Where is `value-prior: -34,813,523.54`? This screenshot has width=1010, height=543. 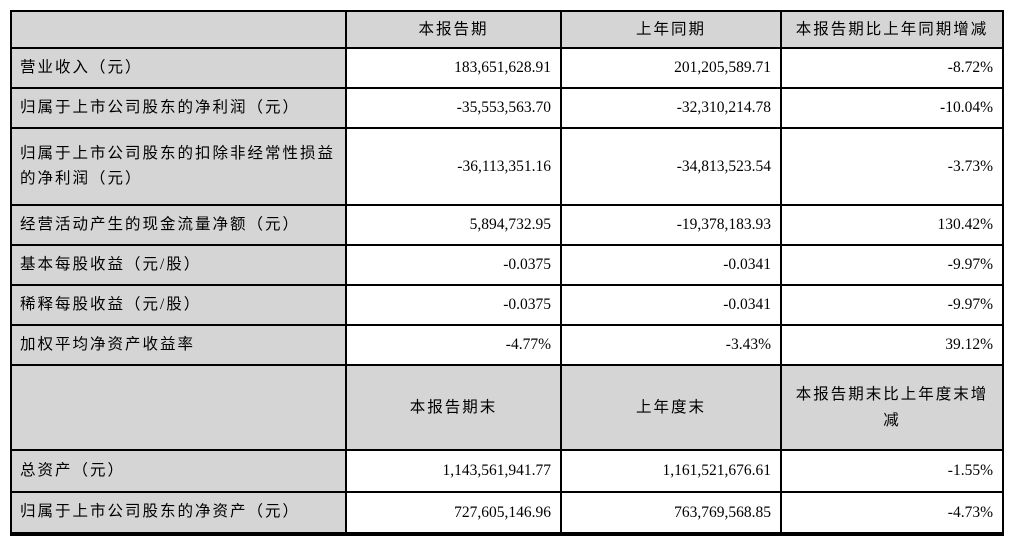 value-prior: -34,813,523.54 is located at coordinates (671, 166).